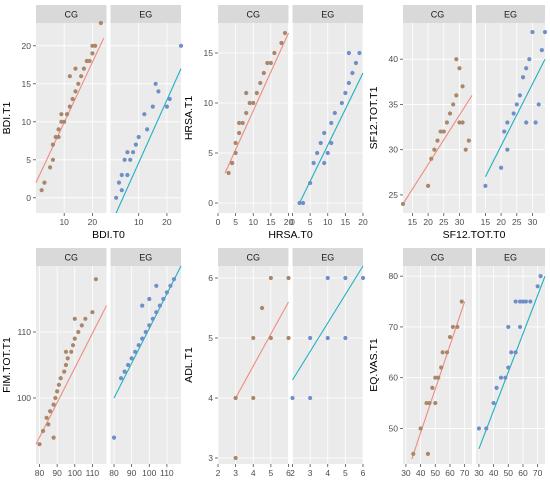  Describe the element at coordinates (465, 473) in the screenshot. I see `x-tick-label: 70` at that location.